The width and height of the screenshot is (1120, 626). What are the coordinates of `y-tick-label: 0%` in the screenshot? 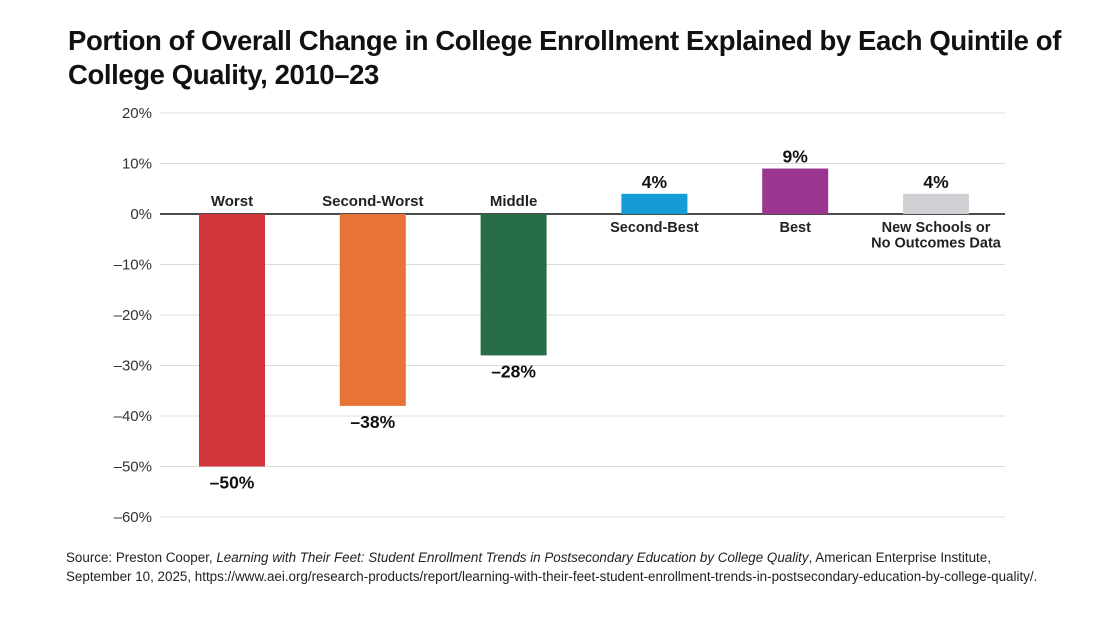 It's located at (141, 214).